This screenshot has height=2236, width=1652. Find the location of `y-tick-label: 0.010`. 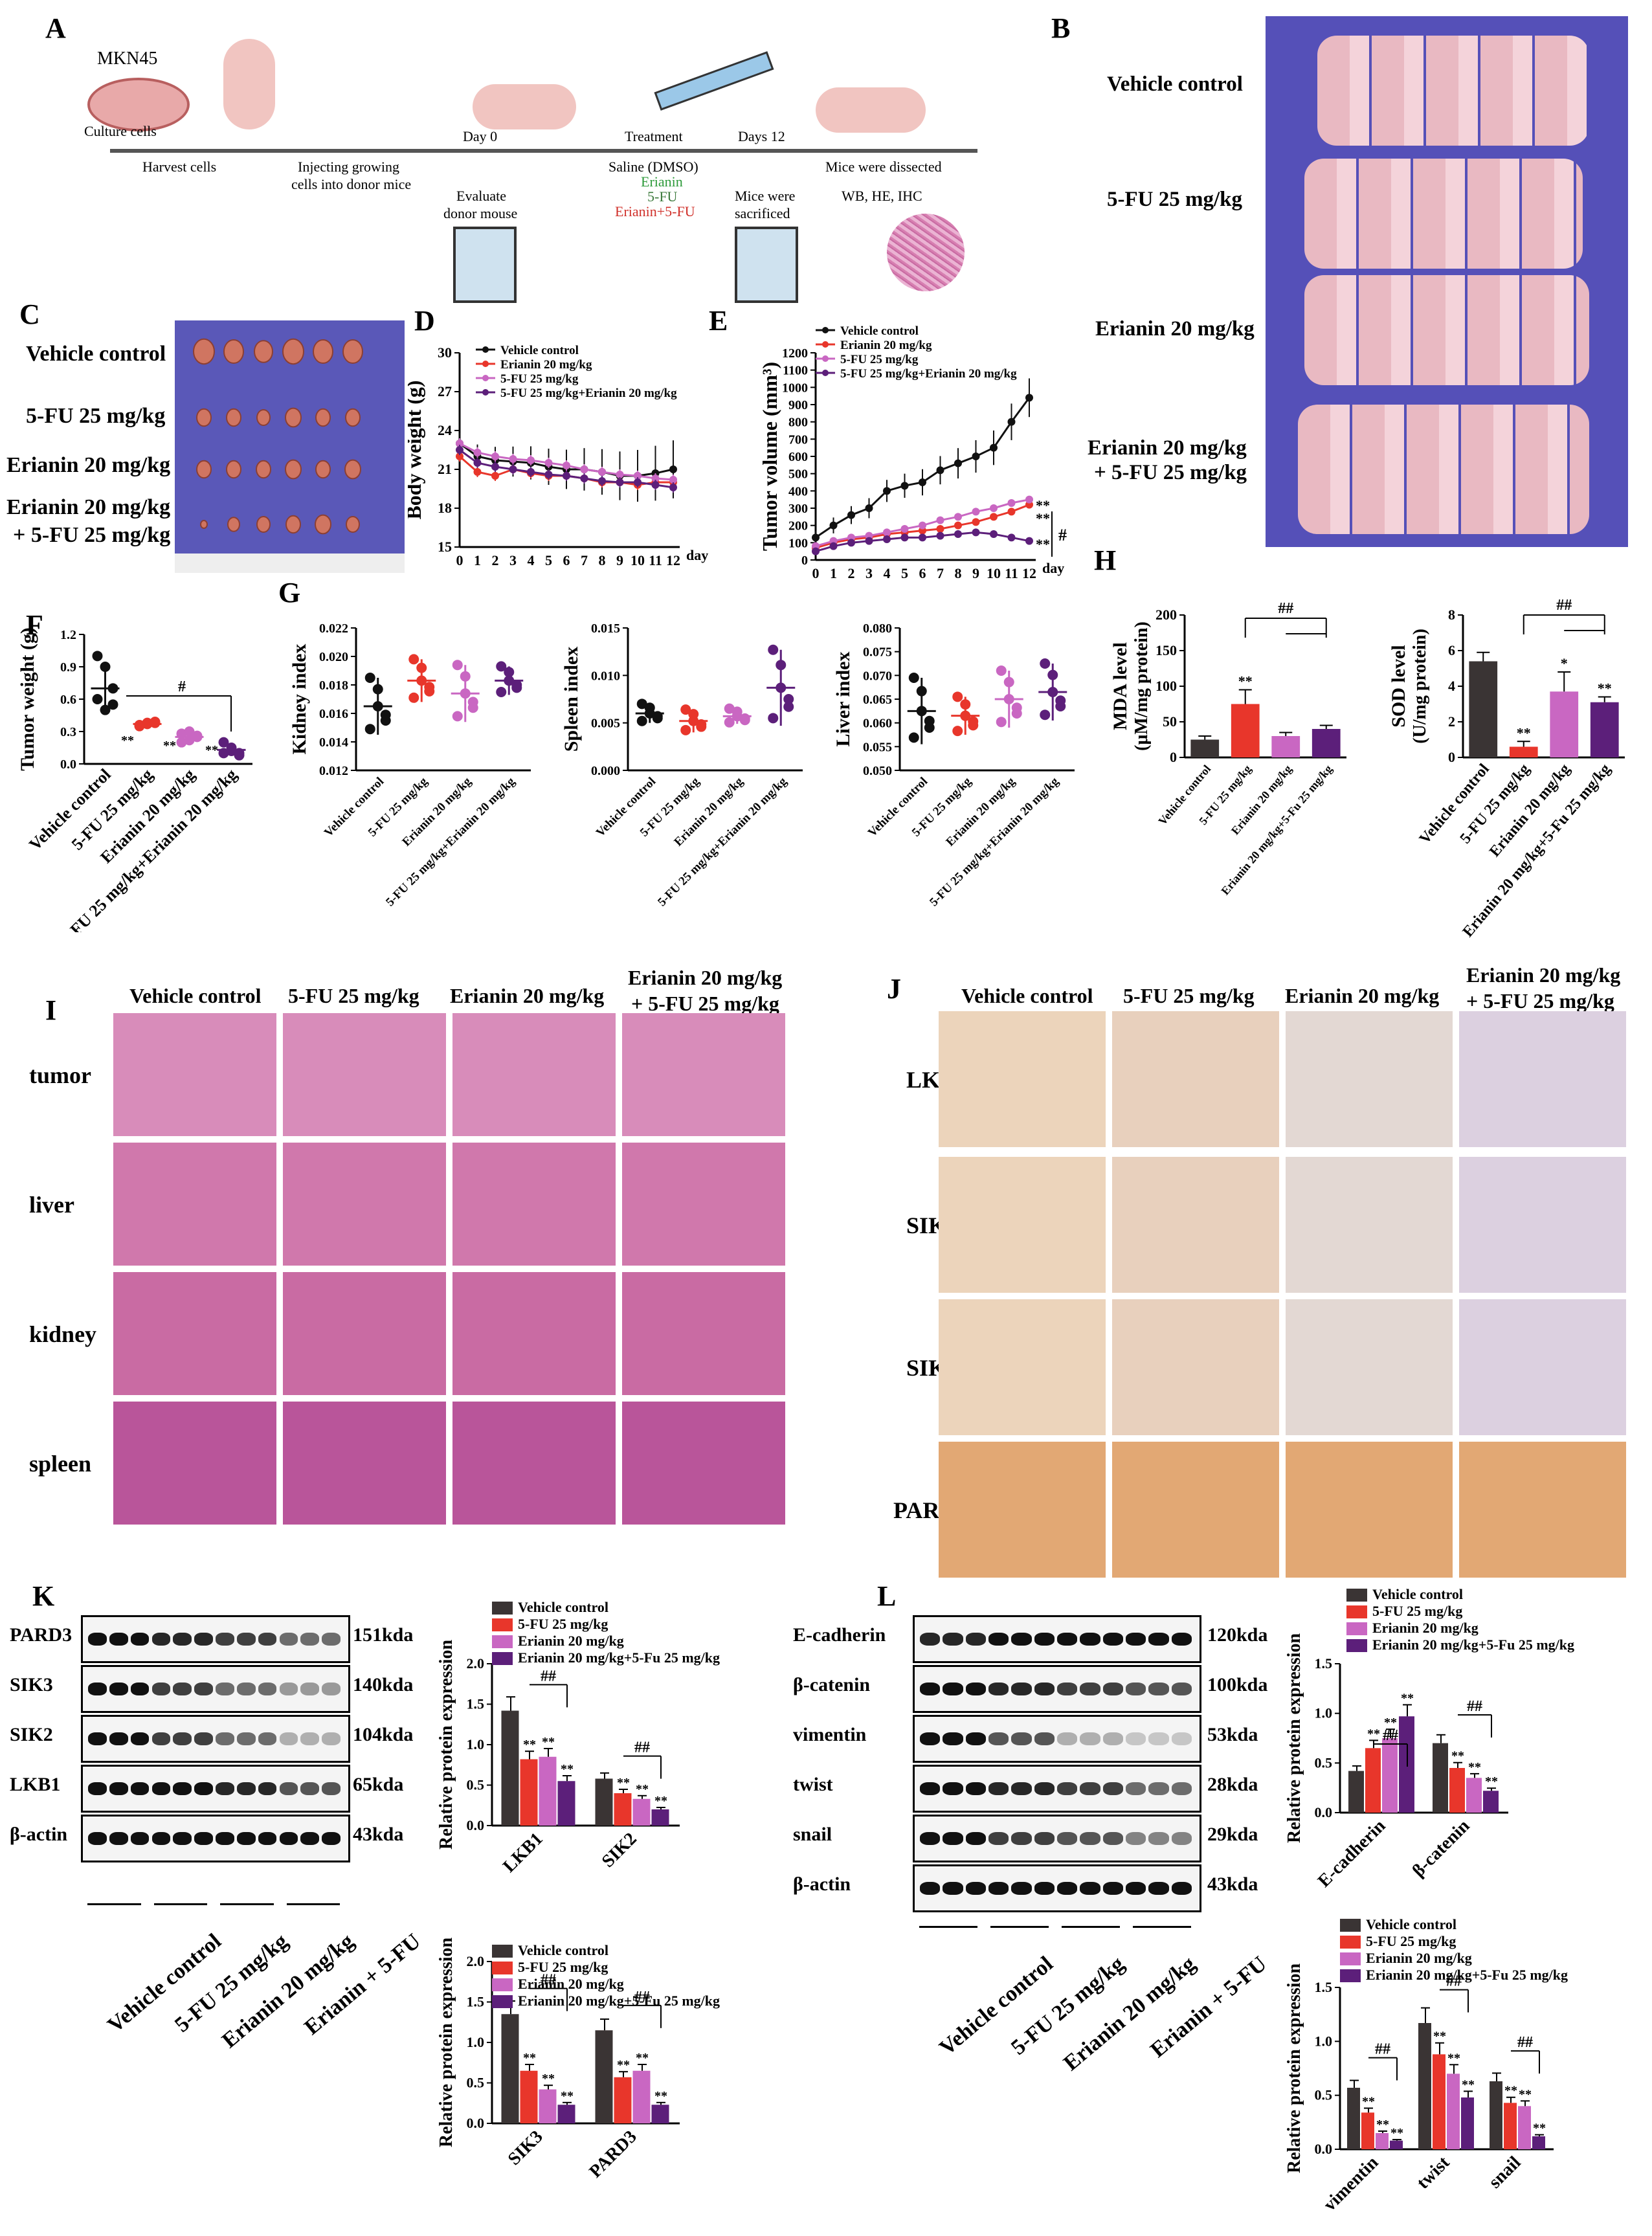

y-tick-label: 0.010 is located at coordinates (605, 676).